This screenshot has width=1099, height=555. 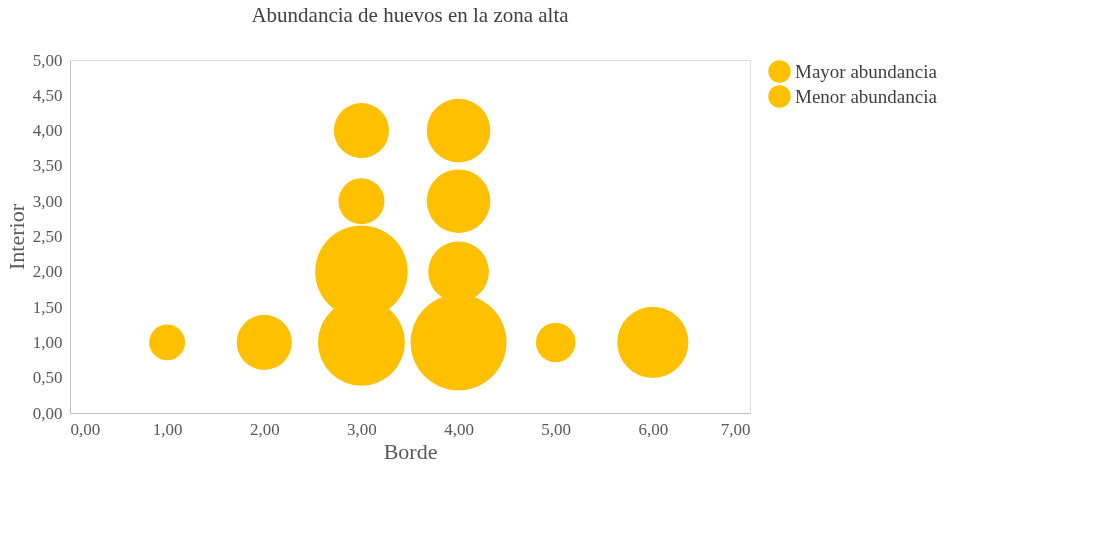 What do you see at coordinates (47, 166) in the screenshot?
I see `y-tick-label: 3,50` at bounding box center [47, 166].